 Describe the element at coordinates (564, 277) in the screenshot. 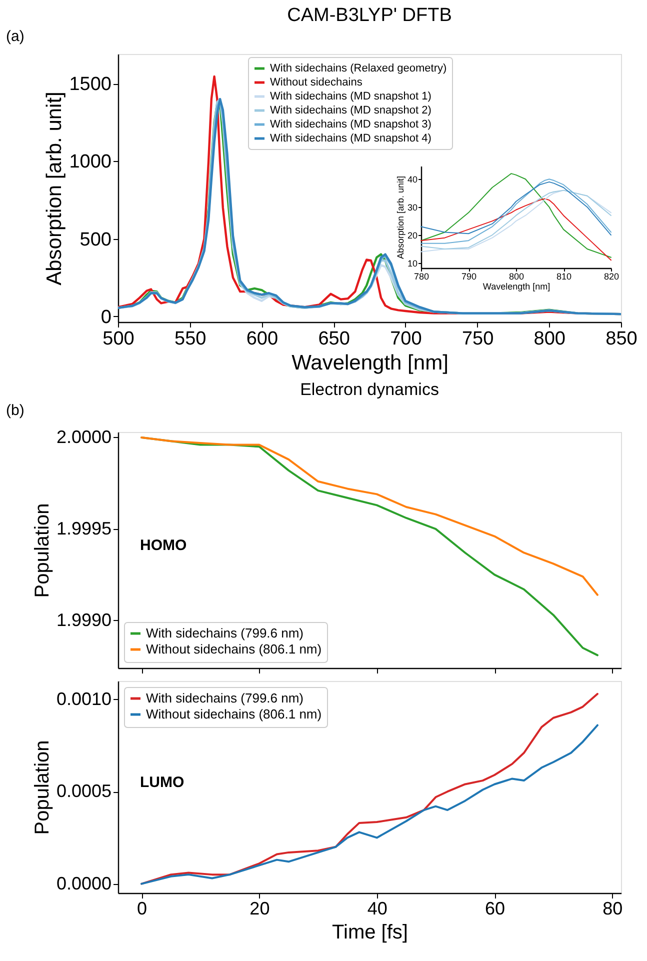

I see `x-tick-label: 810` at that location.